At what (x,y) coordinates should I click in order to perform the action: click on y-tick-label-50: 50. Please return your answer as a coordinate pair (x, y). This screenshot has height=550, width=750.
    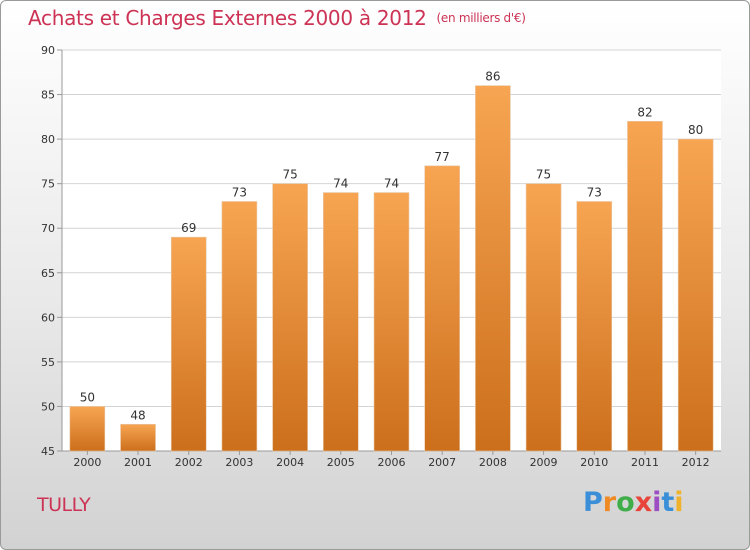
    Looking at the image, I should click on (48, 406).